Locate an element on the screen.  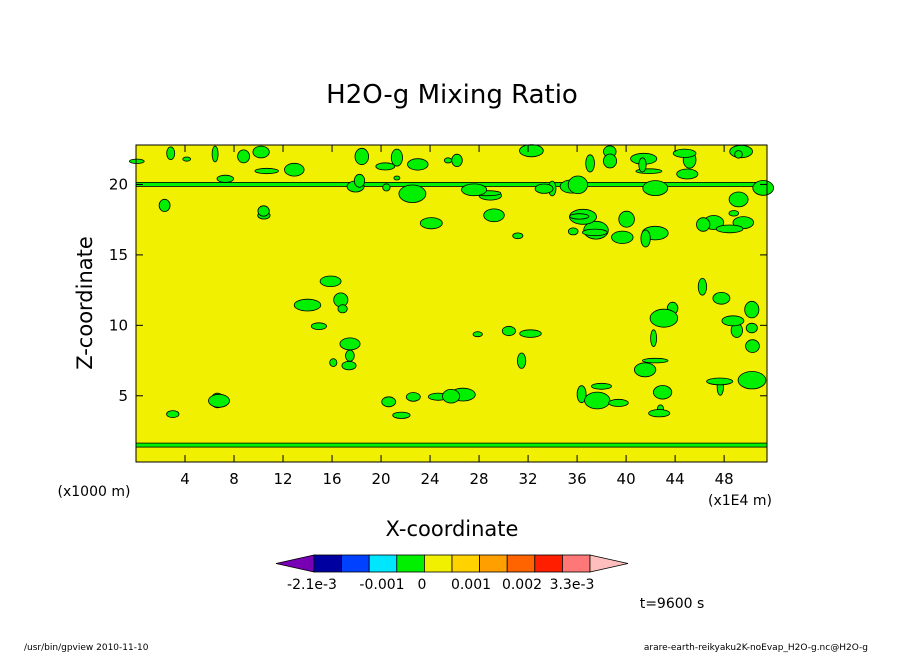
y-tick-label-1: 10 is located at coordinates (118, 325).